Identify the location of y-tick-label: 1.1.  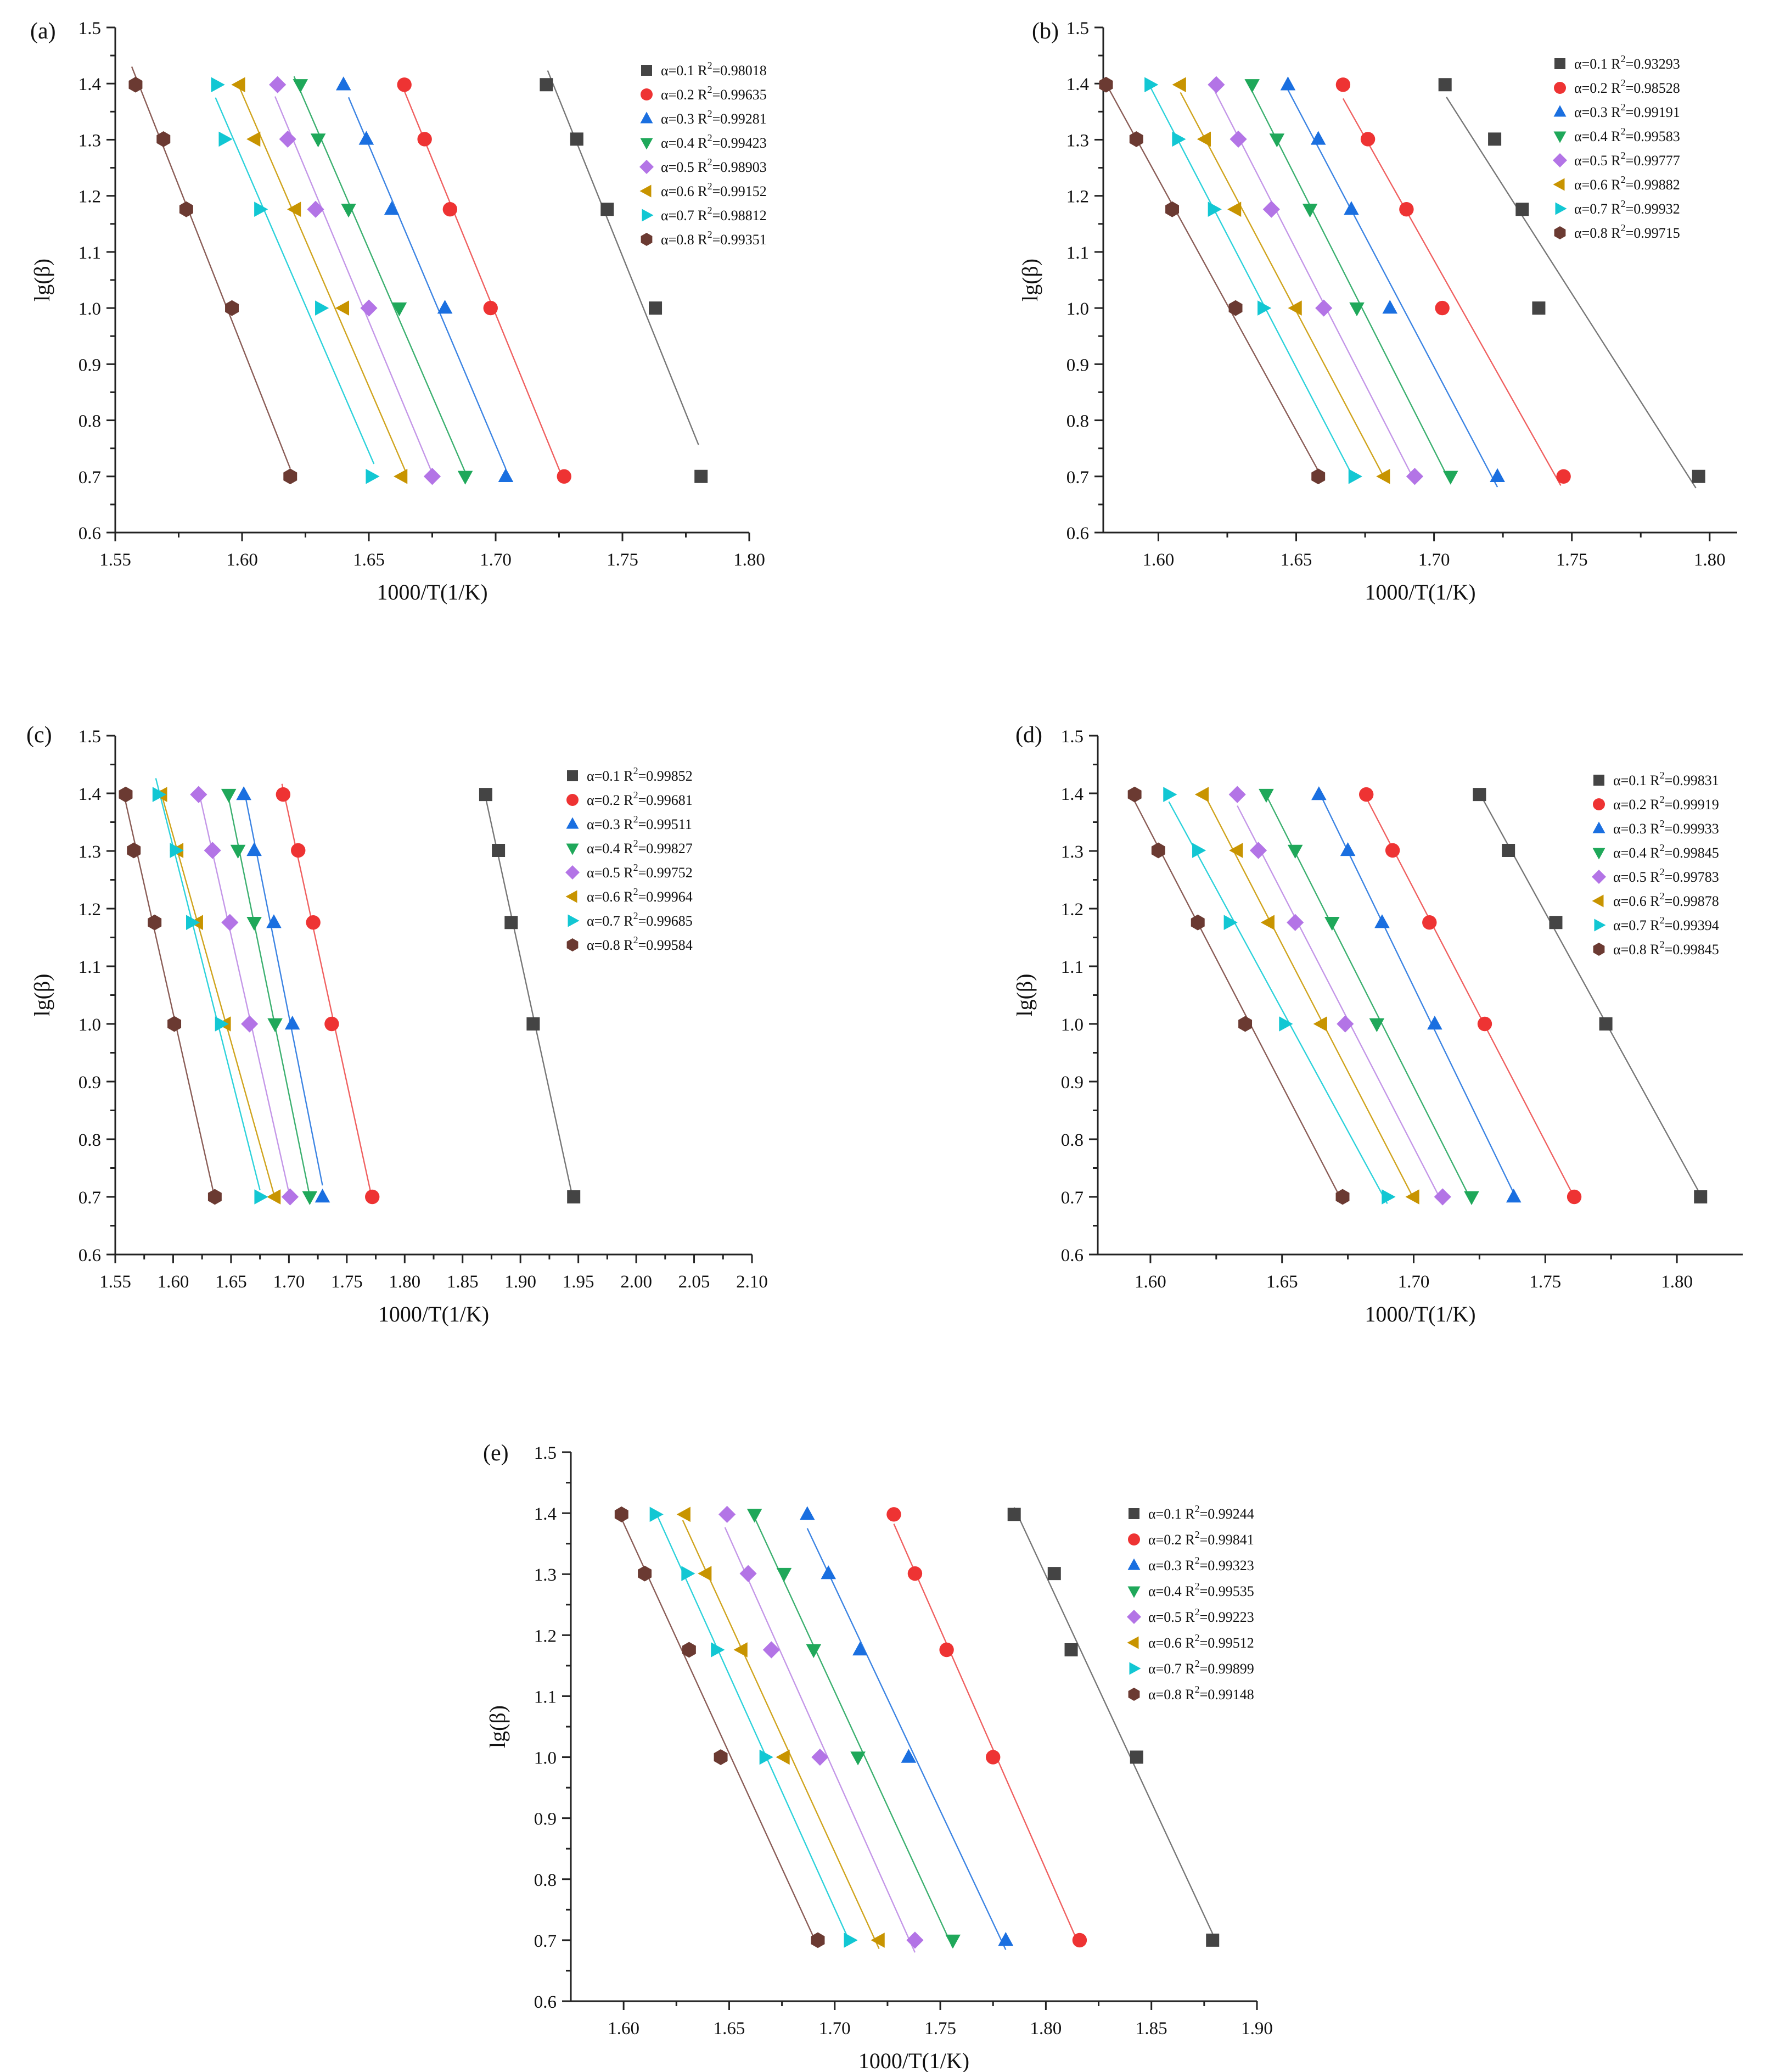
(545, 1697).